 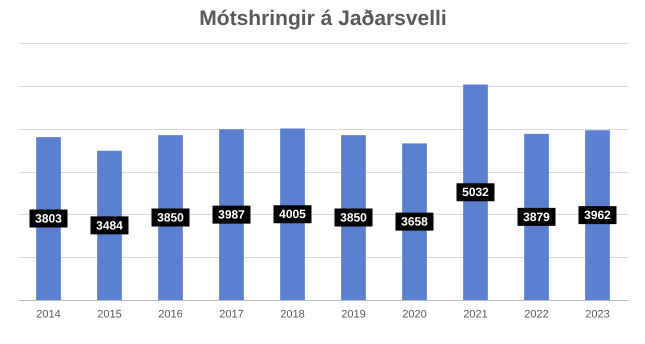 I want to click on x-tick-label: 2022, so click(x=536, y=314).